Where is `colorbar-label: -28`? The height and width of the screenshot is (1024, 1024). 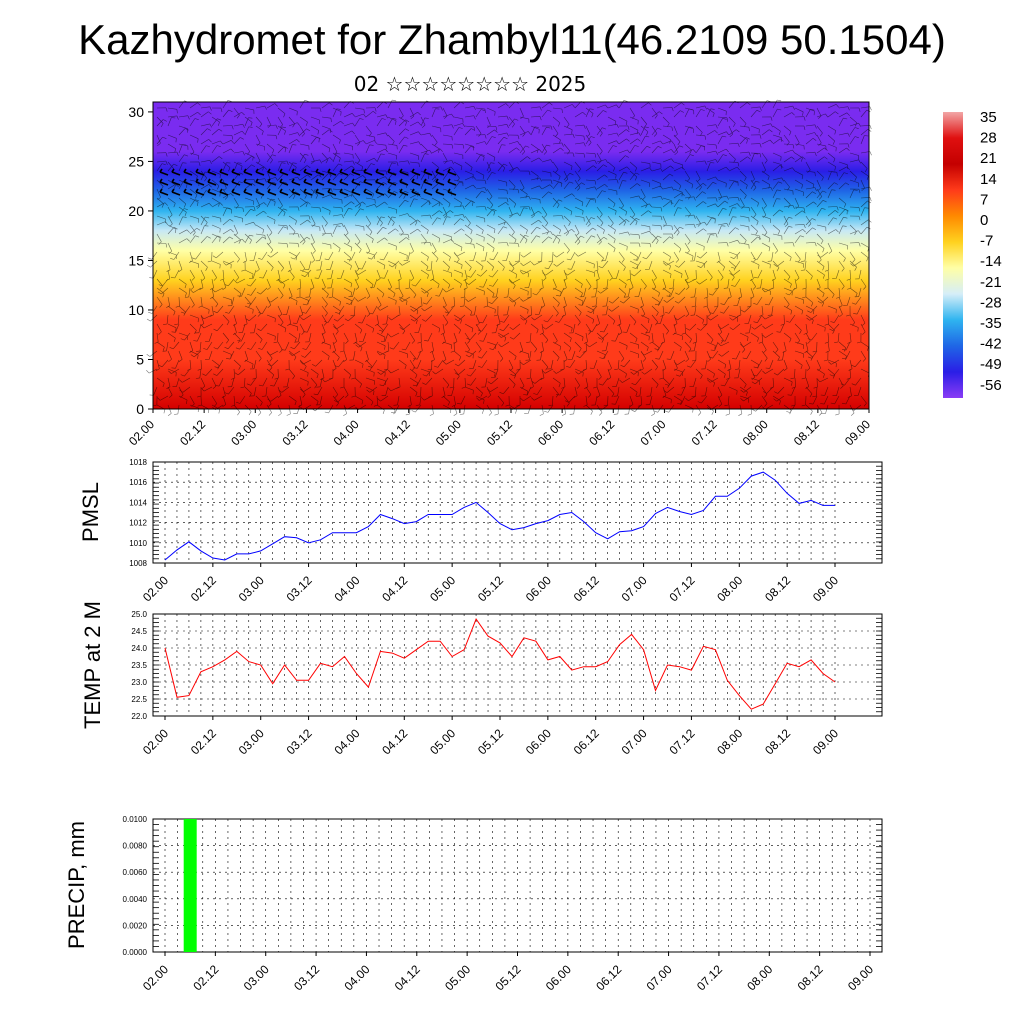
colorbar-label: -28 is located at coordinates (991, 302).